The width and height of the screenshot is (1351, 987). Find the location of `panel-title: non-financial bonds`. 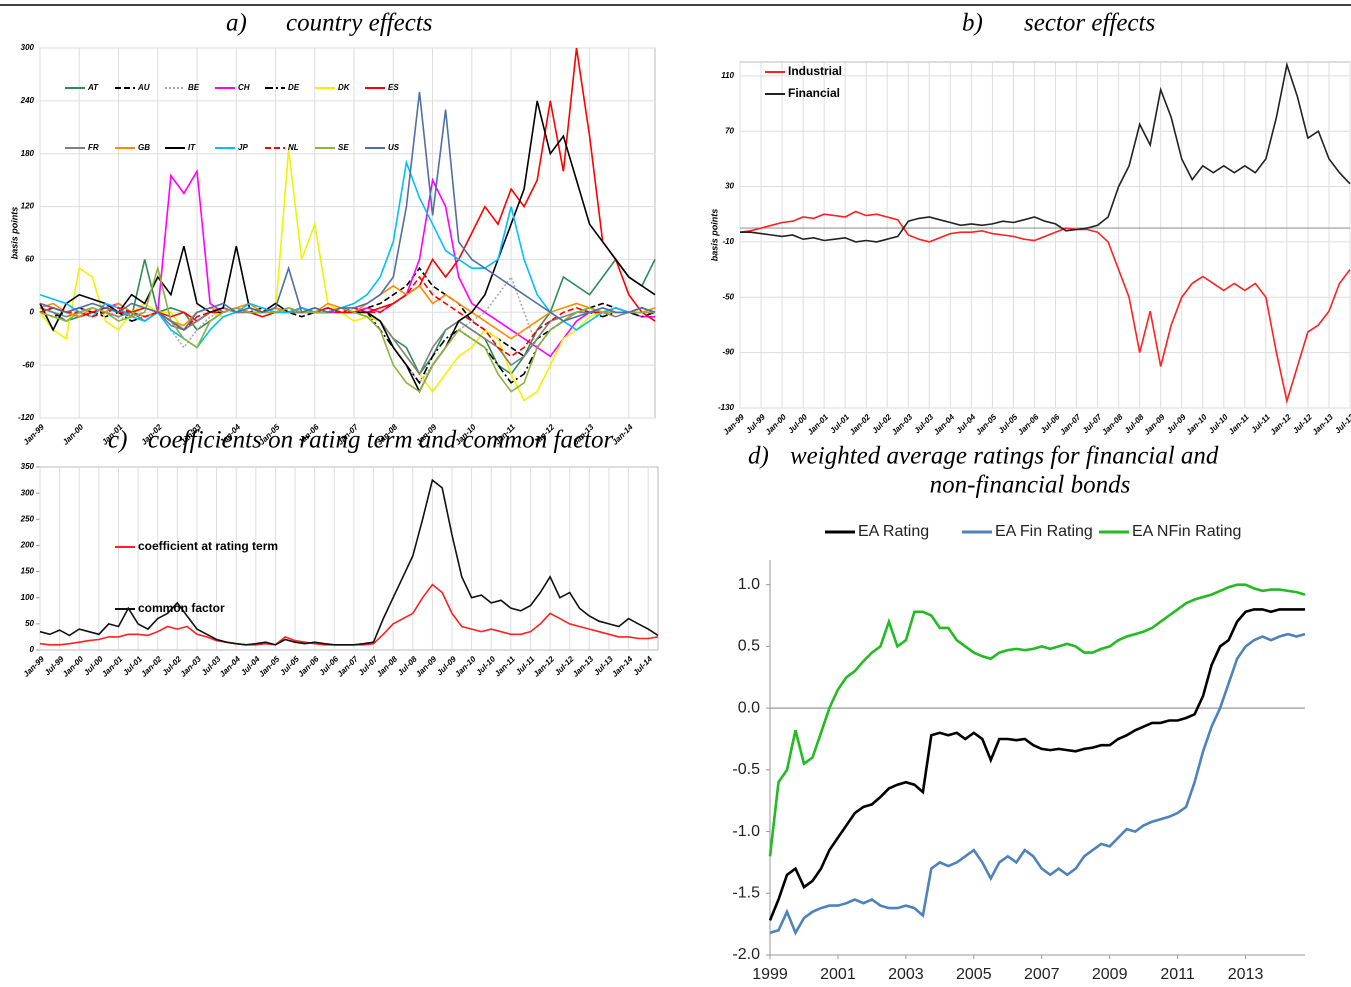

panel-title: non-financial bonds is located at coordinates (1030, 485).